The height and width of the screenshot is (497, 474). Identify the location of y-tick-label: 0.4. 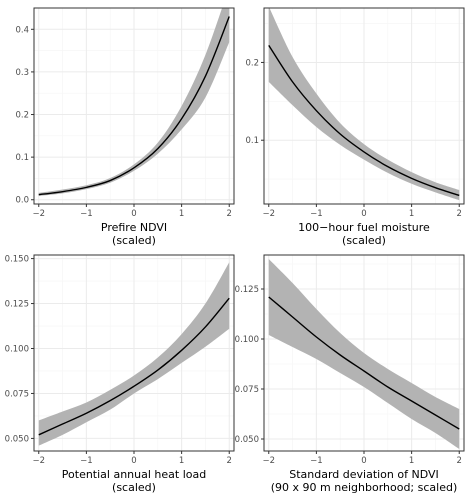
(22, 30).